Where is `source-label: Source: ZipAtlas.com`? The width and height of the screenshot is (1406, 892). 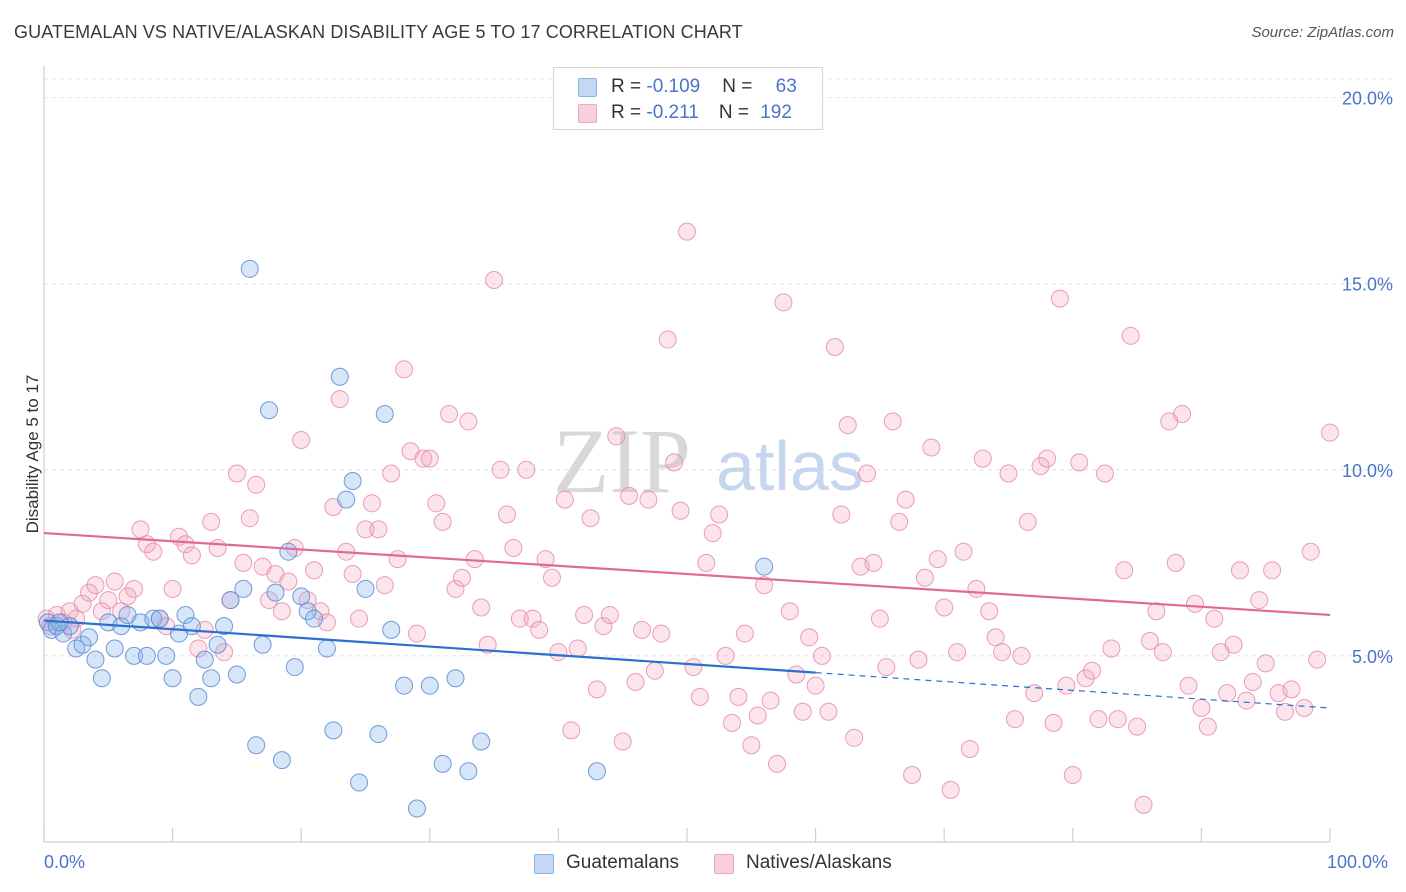 source-label: Source: ZipAtlas.com is located at coordinates (1322, 32).